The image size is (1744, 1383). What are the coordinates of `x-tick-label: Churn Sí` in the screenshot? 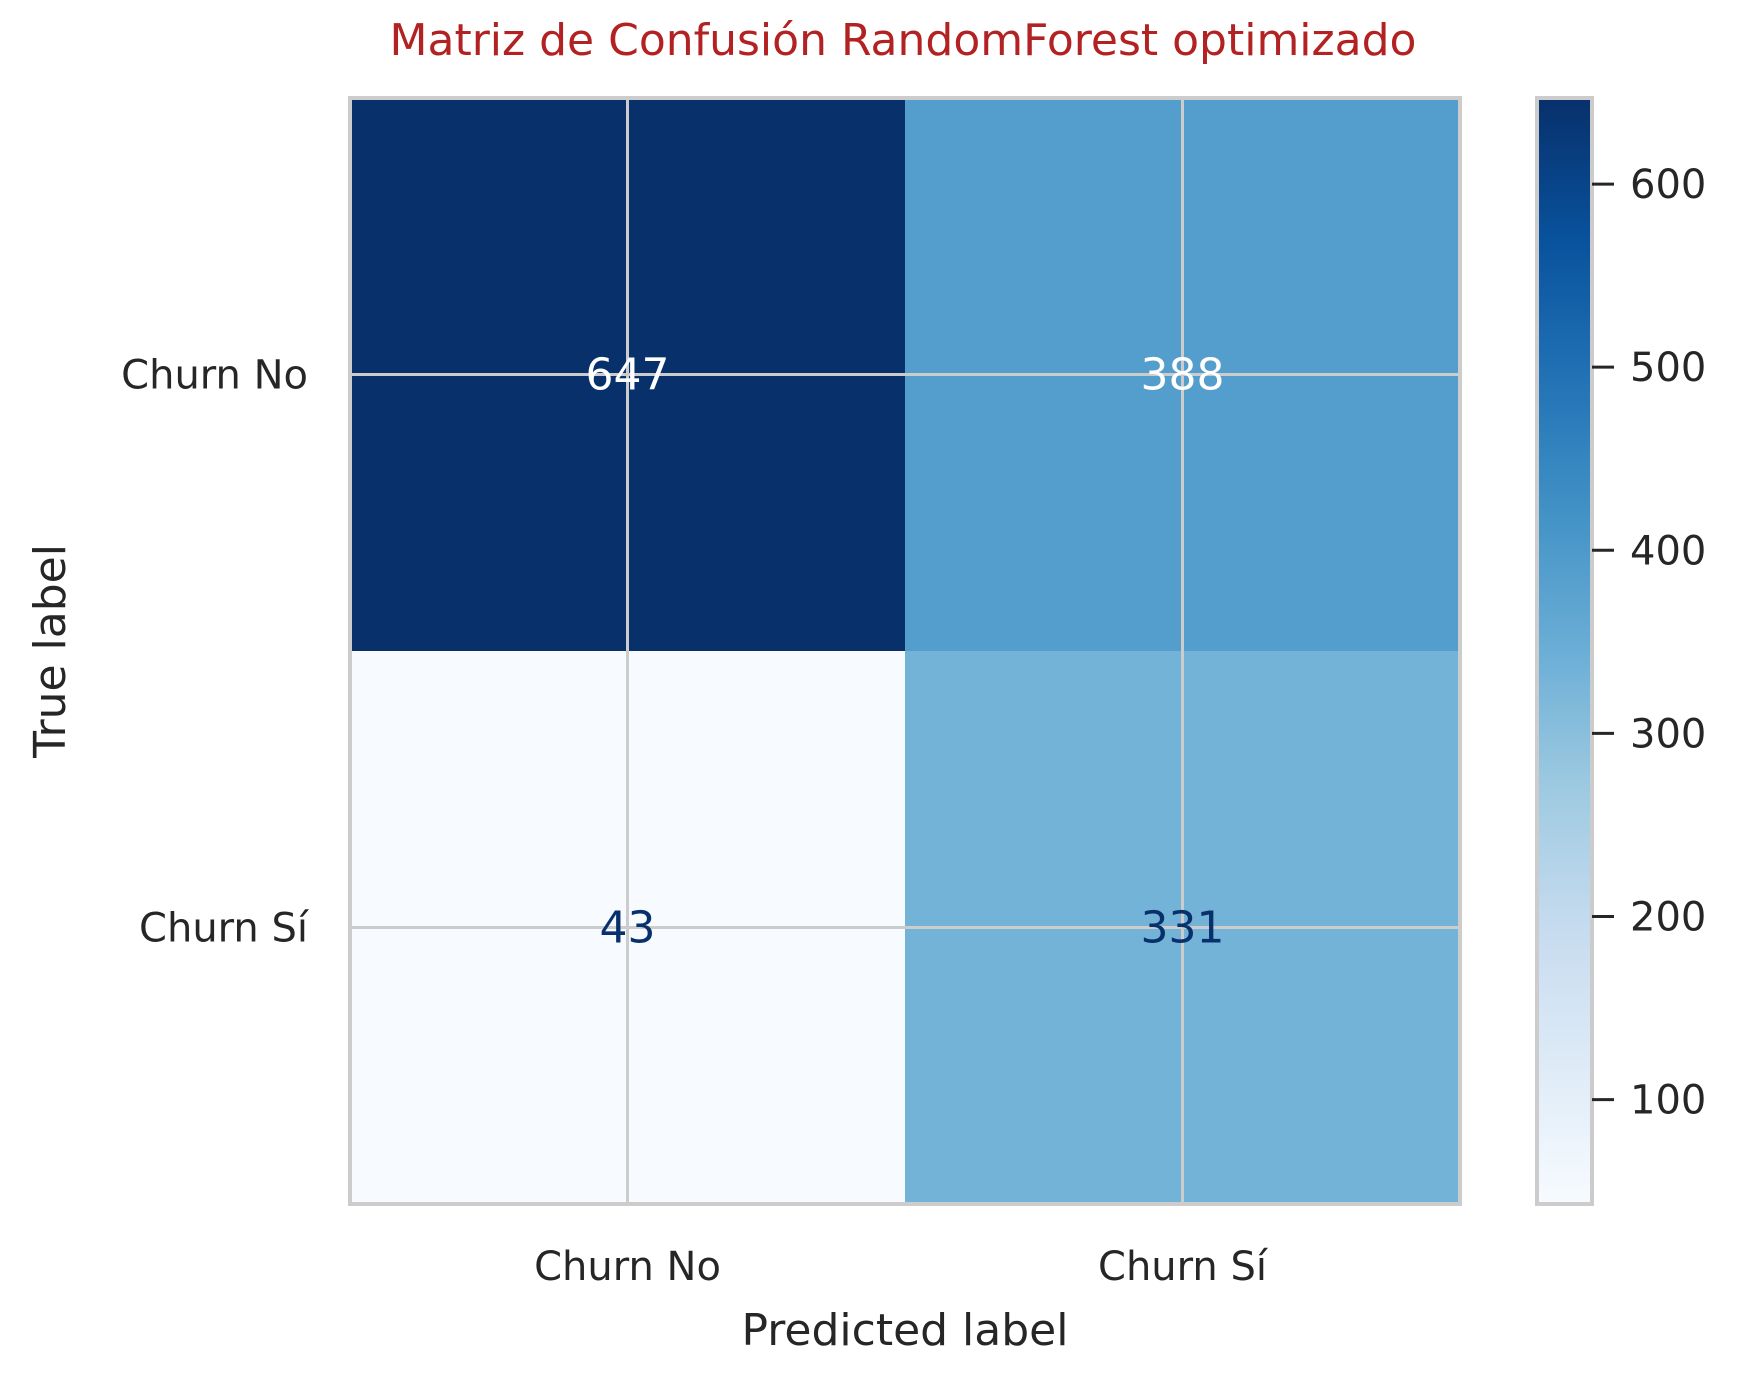 It's located at (1183, 1267).